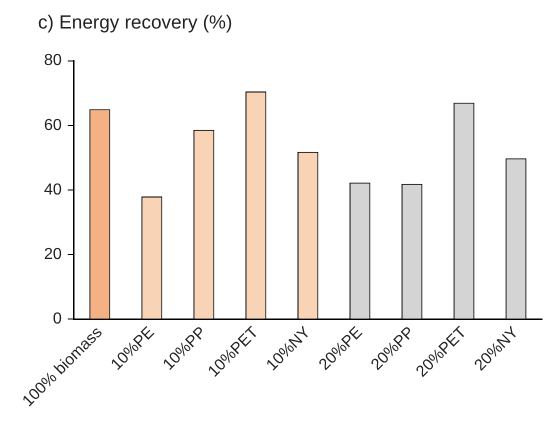 This screenshot has width=560, height=423. I want to click on y-tick-label: 60, so click(53, 125).